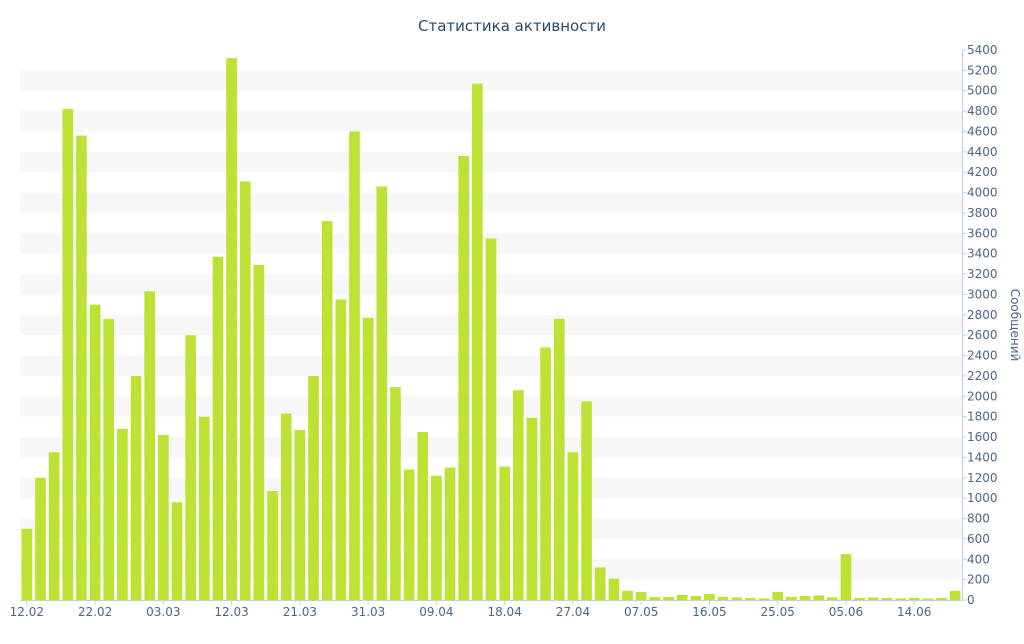 The width and height of the screenshot is (1024, 644). Describe the element at coordinates (982, 498) in the screenshot. I see `y-tick-label: 1000` at that location.